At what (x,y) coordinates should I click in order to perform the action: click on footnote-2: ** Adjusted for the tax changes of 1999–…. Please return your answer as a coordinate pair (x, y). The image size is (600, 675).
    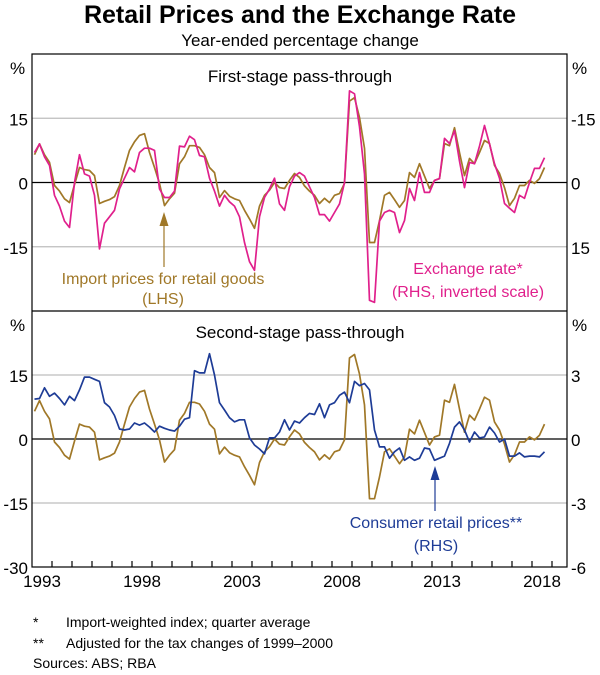
    Looking at the image, I should click on (183, 643).